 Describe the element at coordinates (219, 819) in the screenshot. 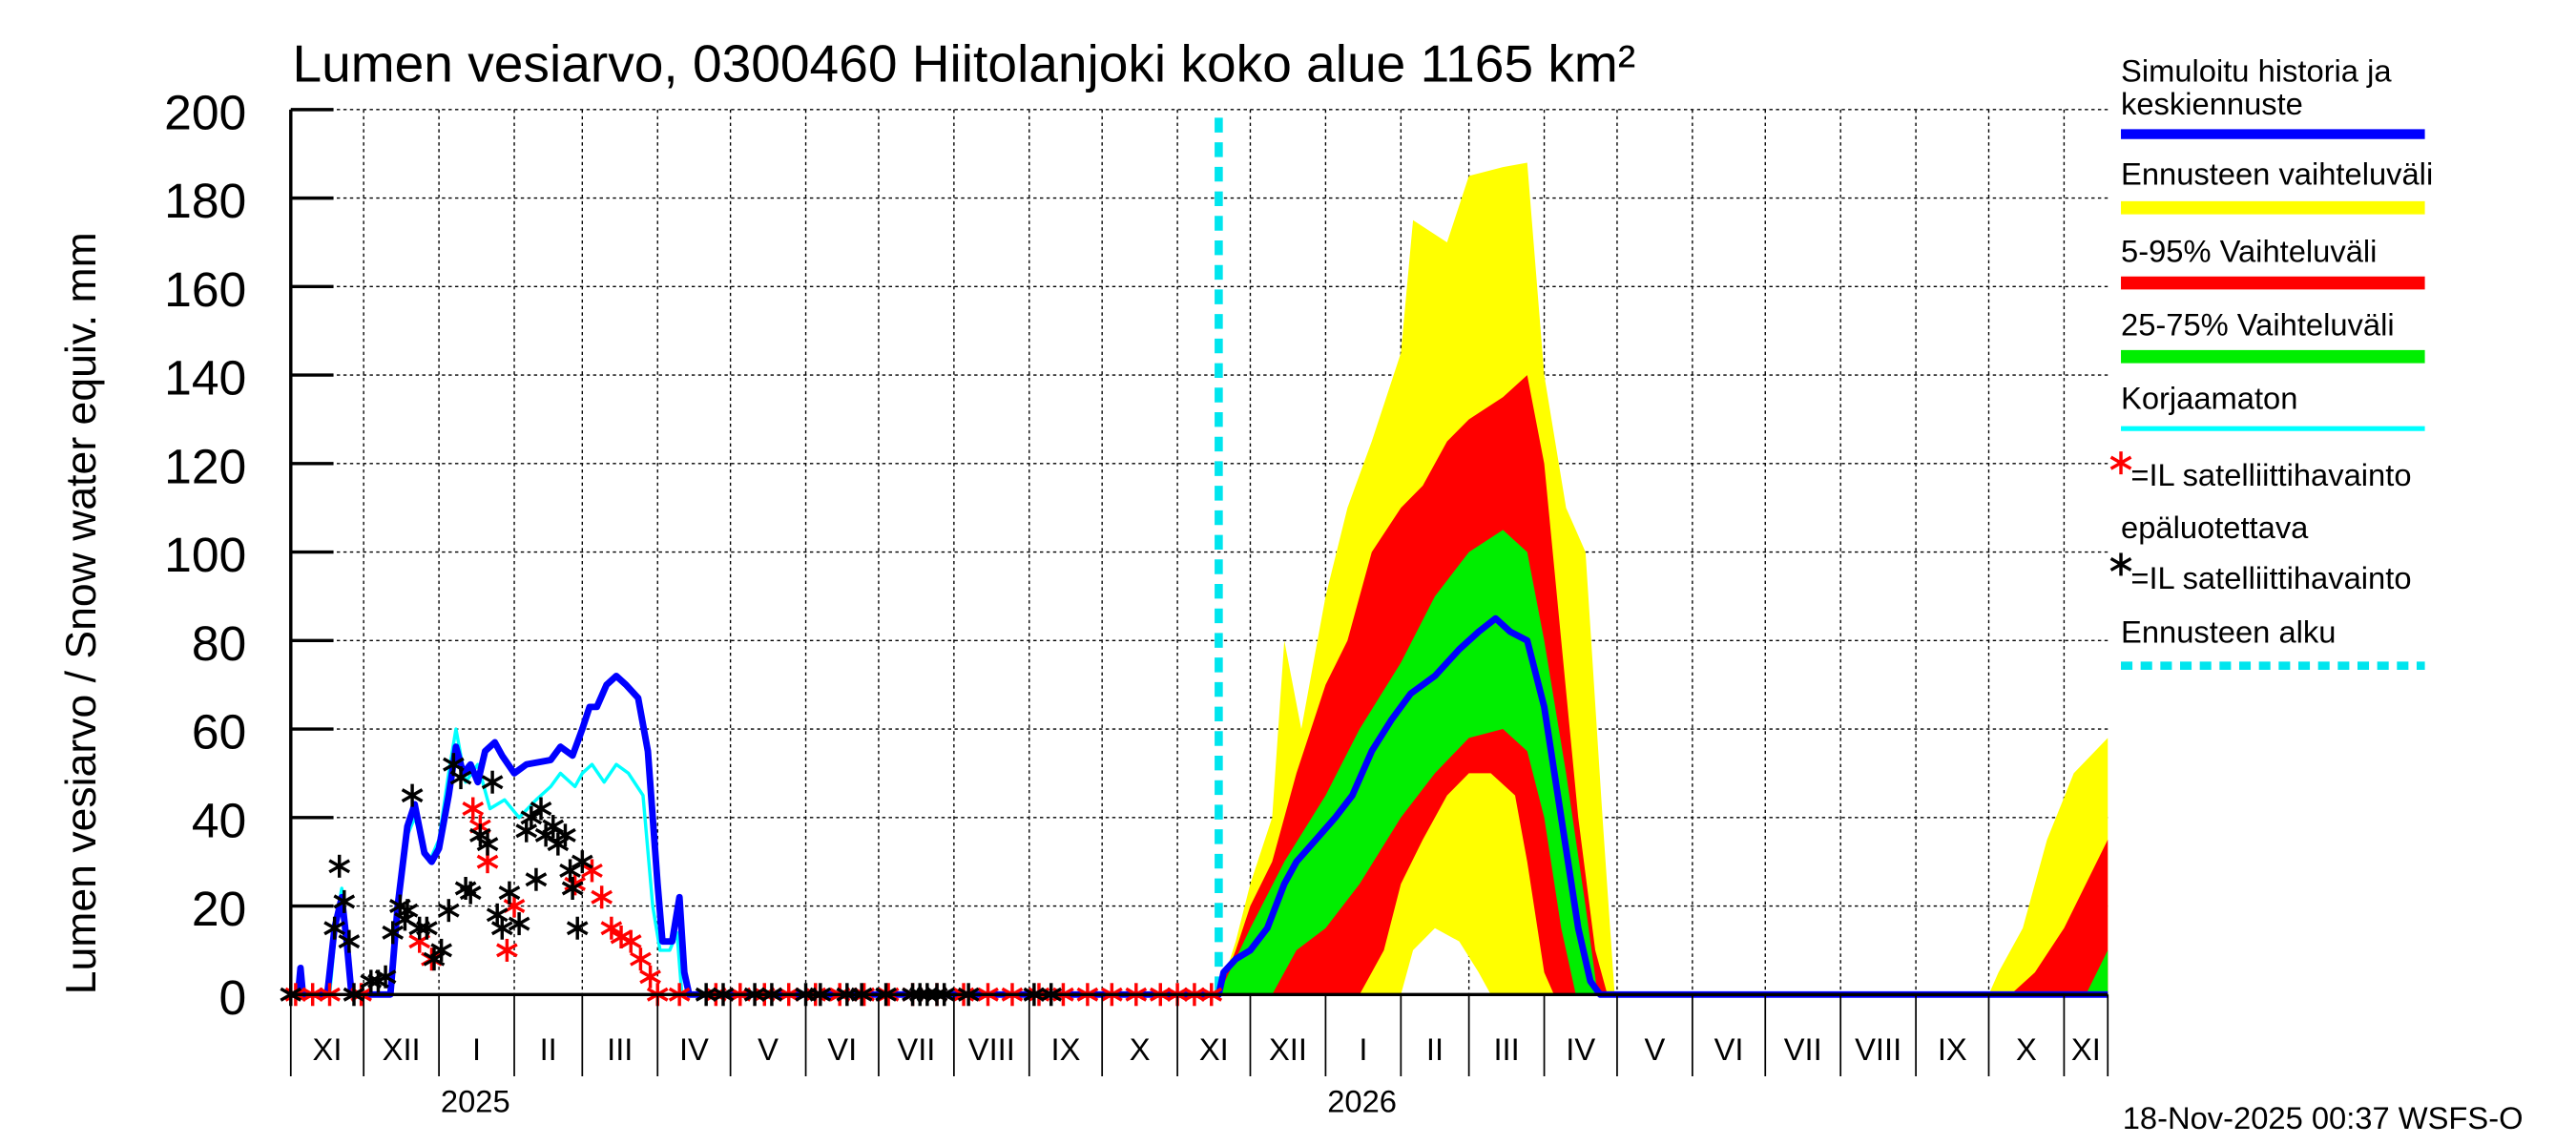

I see `y-tick-label: 40` at that location.